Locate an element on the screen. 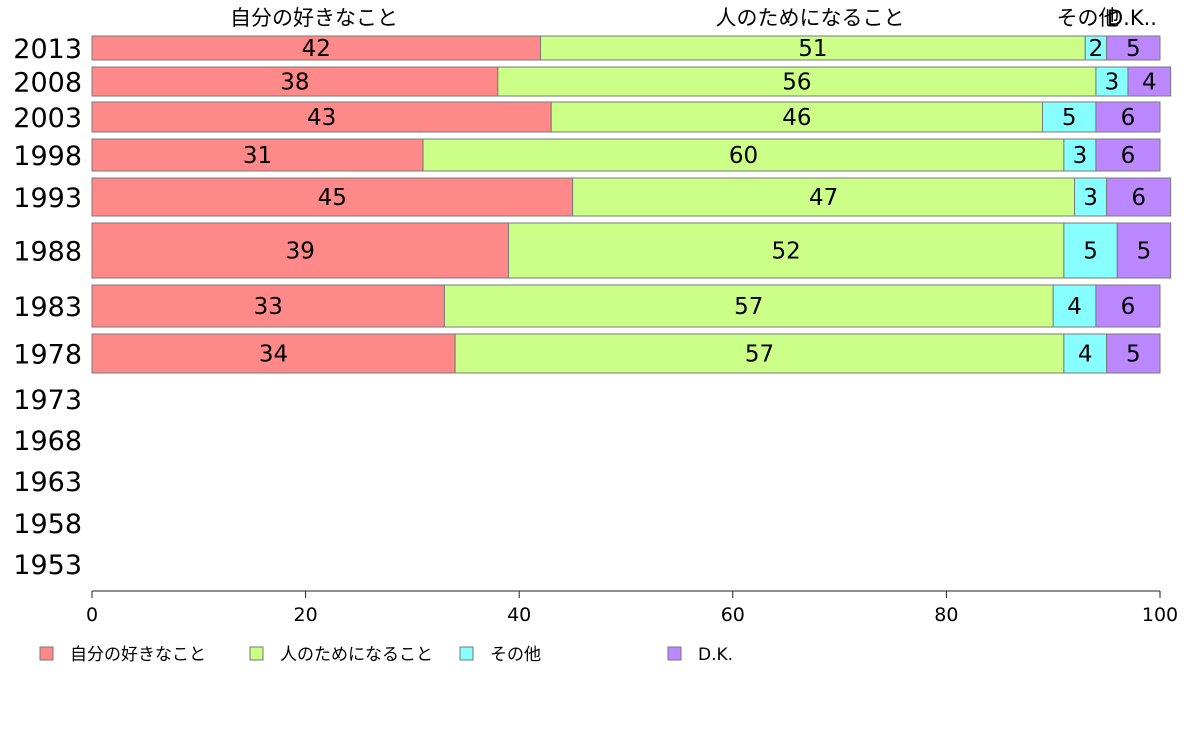  row-1988: 1988 39 52 5 5 is located at coordinates (592, 250).